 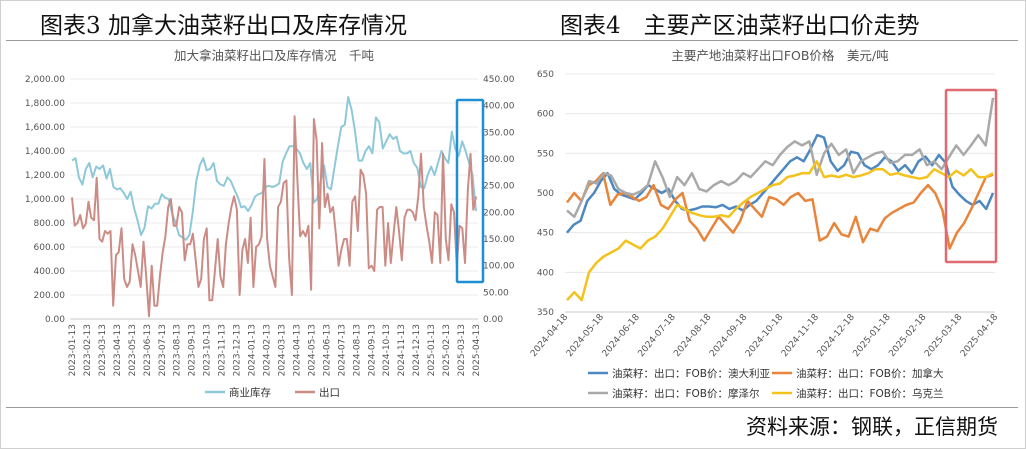 I want to click on x-tick-label: 2024-05-13, so click(x=312, y=350).